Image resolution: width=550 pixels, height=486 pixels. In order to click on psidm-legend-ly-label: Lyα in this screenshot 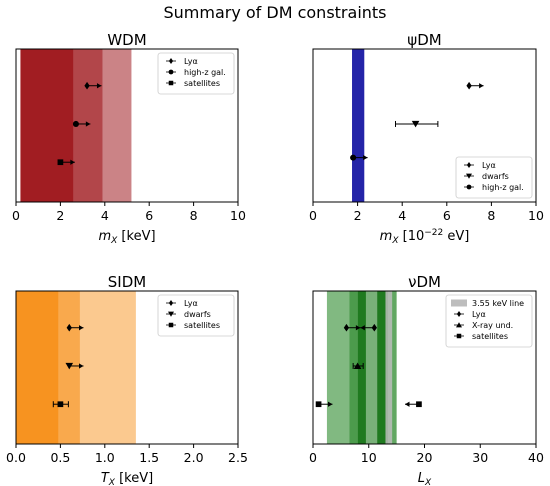, I will do `click(489, 165)`.